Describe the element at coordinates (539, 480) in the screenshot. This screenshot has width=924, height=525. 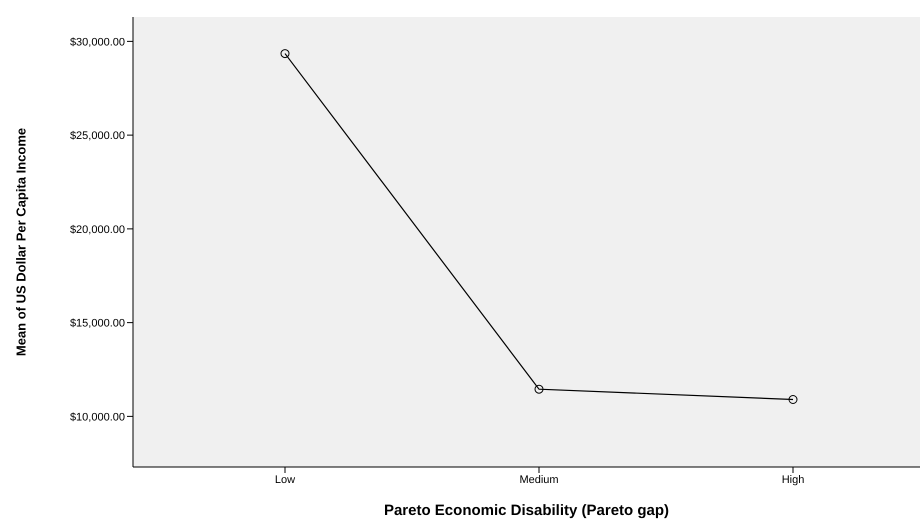
I see `x-tick-label: Medium` at that location.